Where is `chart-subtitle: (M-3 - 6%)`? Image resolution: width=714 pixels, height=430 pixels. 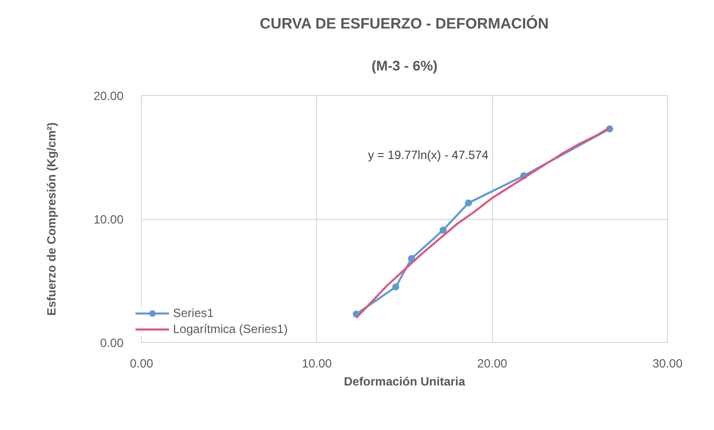 chart-subtitle: (M-3 - 6%) is located at coordinates (404, 66).